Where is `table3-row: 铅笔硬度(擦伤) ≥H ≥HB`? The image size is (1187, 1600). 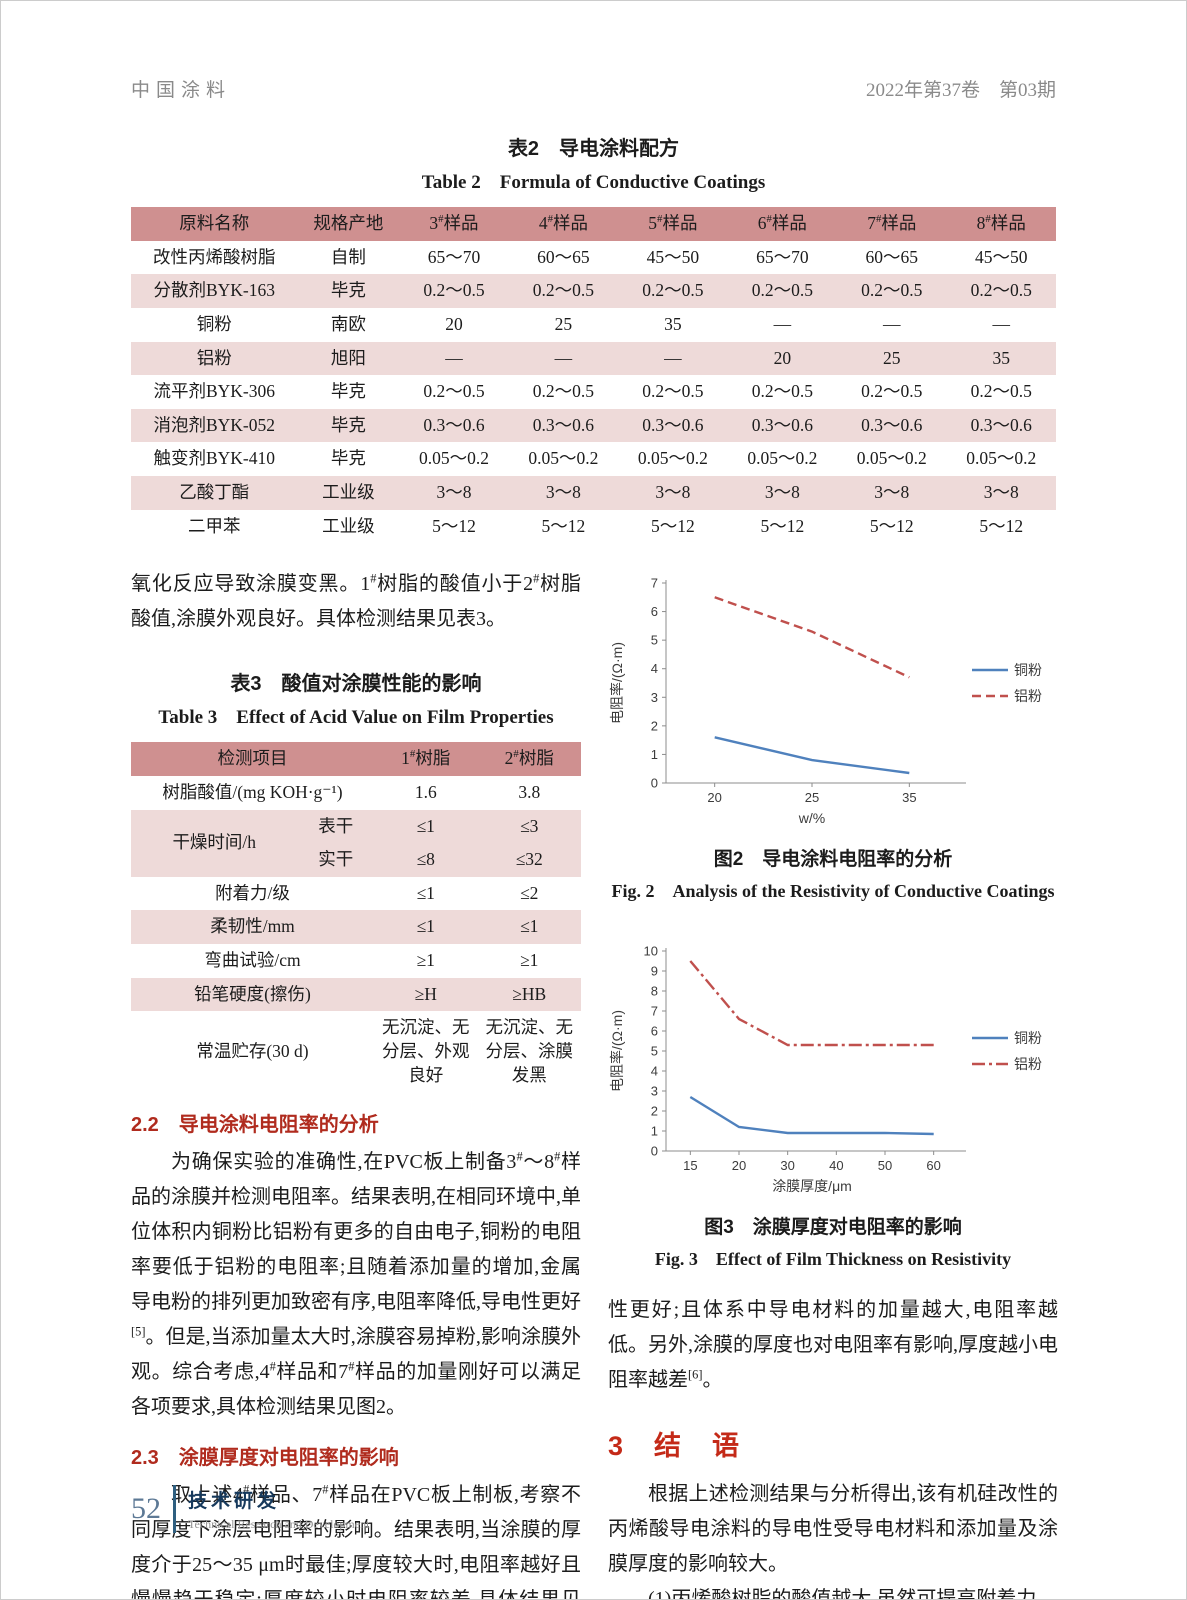 table3-row: 铅笔硬度(擦伤) ≥H ≥HB is located at coordinates (356, 994).